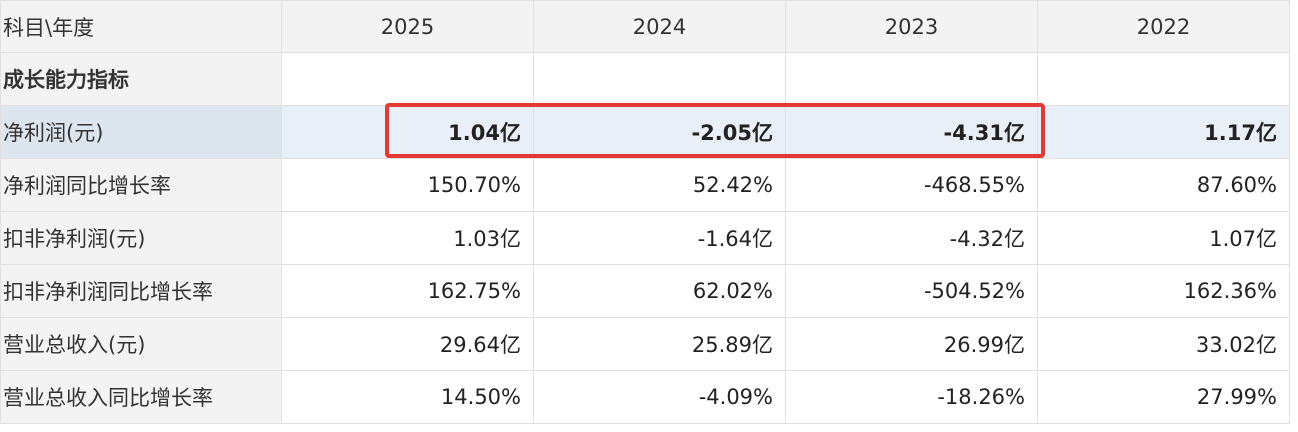 Image resolution: width=1298 pixels, height=432 pixels. I want to click on row-value: 29.64亿, so click(407, 344).